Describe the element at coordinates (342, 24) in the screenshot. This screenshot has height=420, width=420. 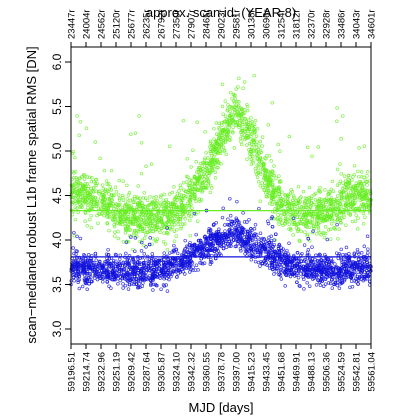
I see `top-tick-label: 33486r` at that location.